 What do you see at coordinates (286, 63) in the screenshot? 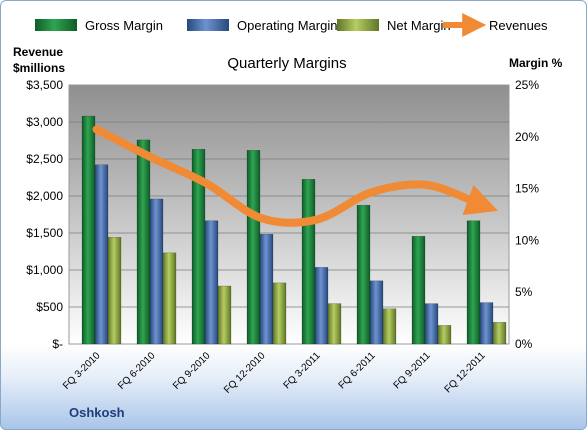
I see `chart-title: Quarterly Margins` at bounding box center [286, 63].